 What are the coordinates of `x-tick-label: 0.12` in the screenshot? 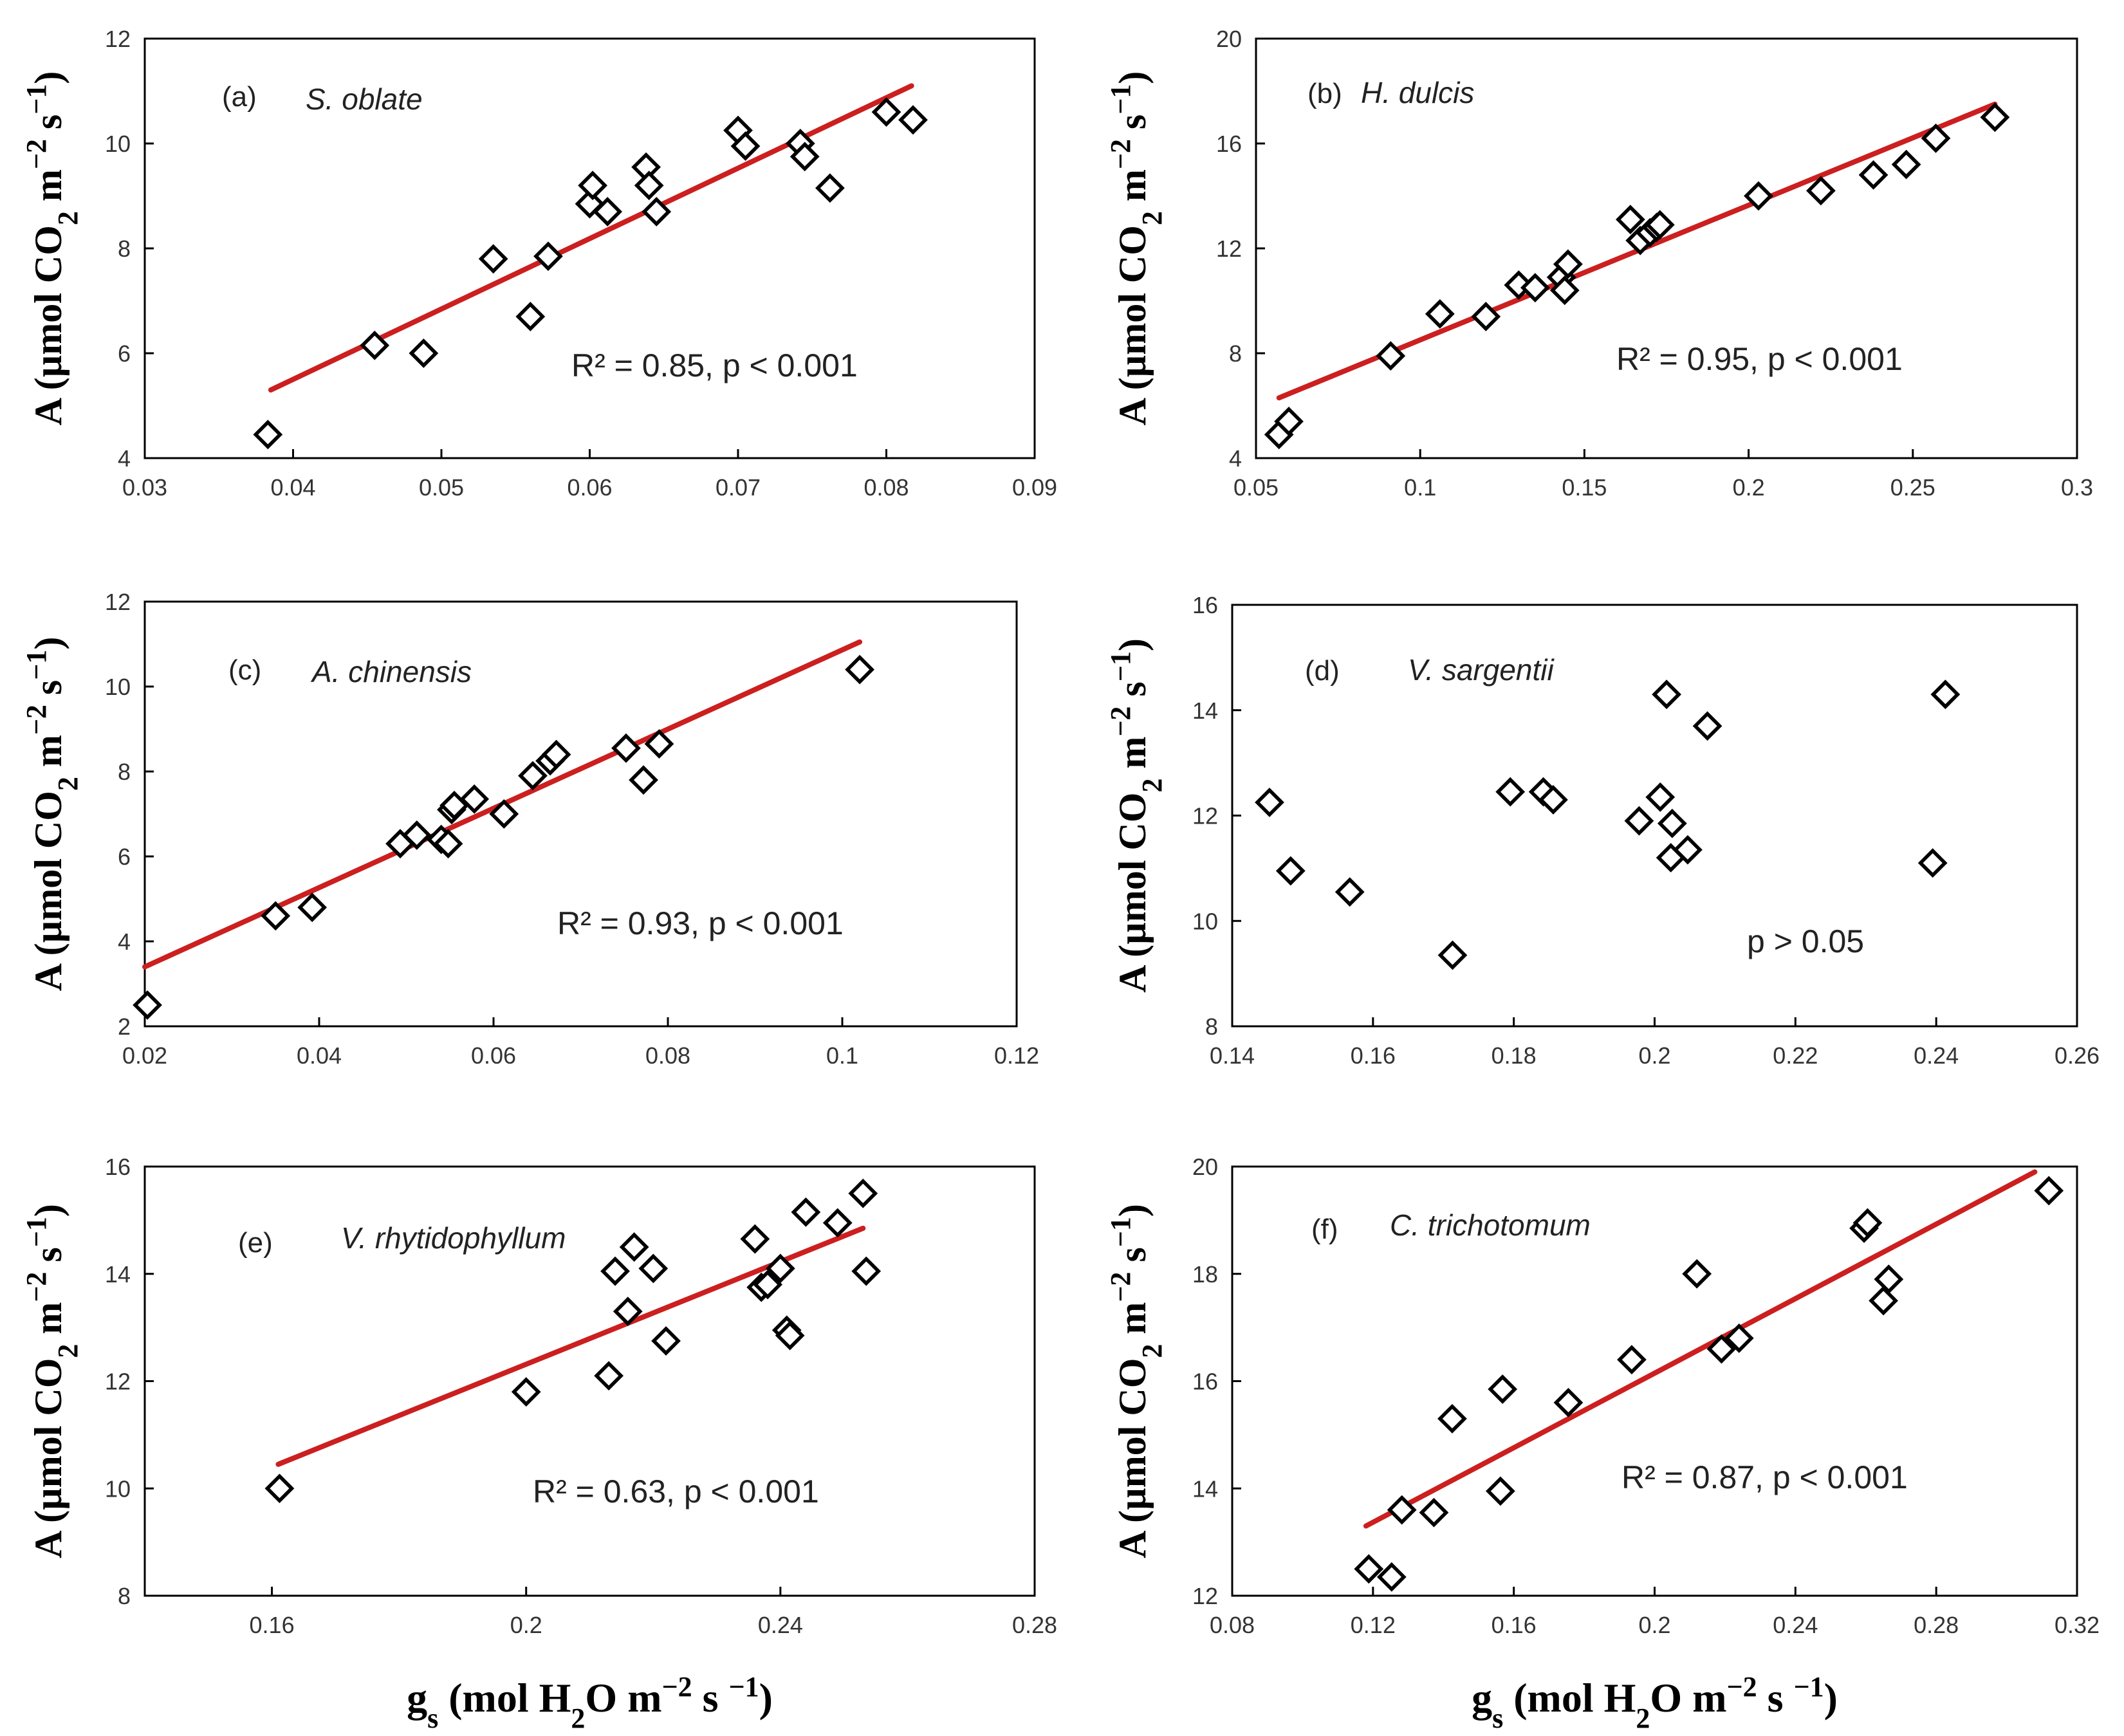 It's located at (1016, 1055).